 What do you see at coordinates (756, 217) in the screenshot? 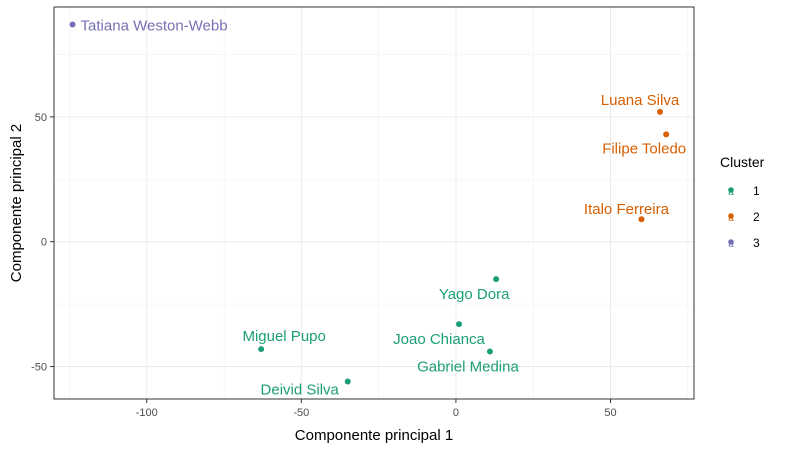
I see `legend-label: 2` at bounding box center [756, 217].